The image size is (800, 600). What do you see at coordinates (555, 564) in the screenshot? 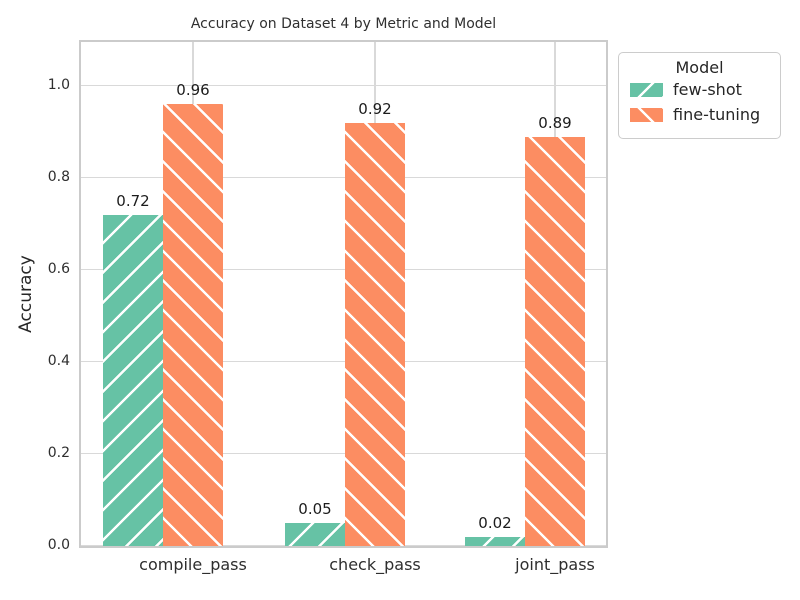
I see `x-tick-label-joint_pass: joint_pass` at bounding box center [555, 564].